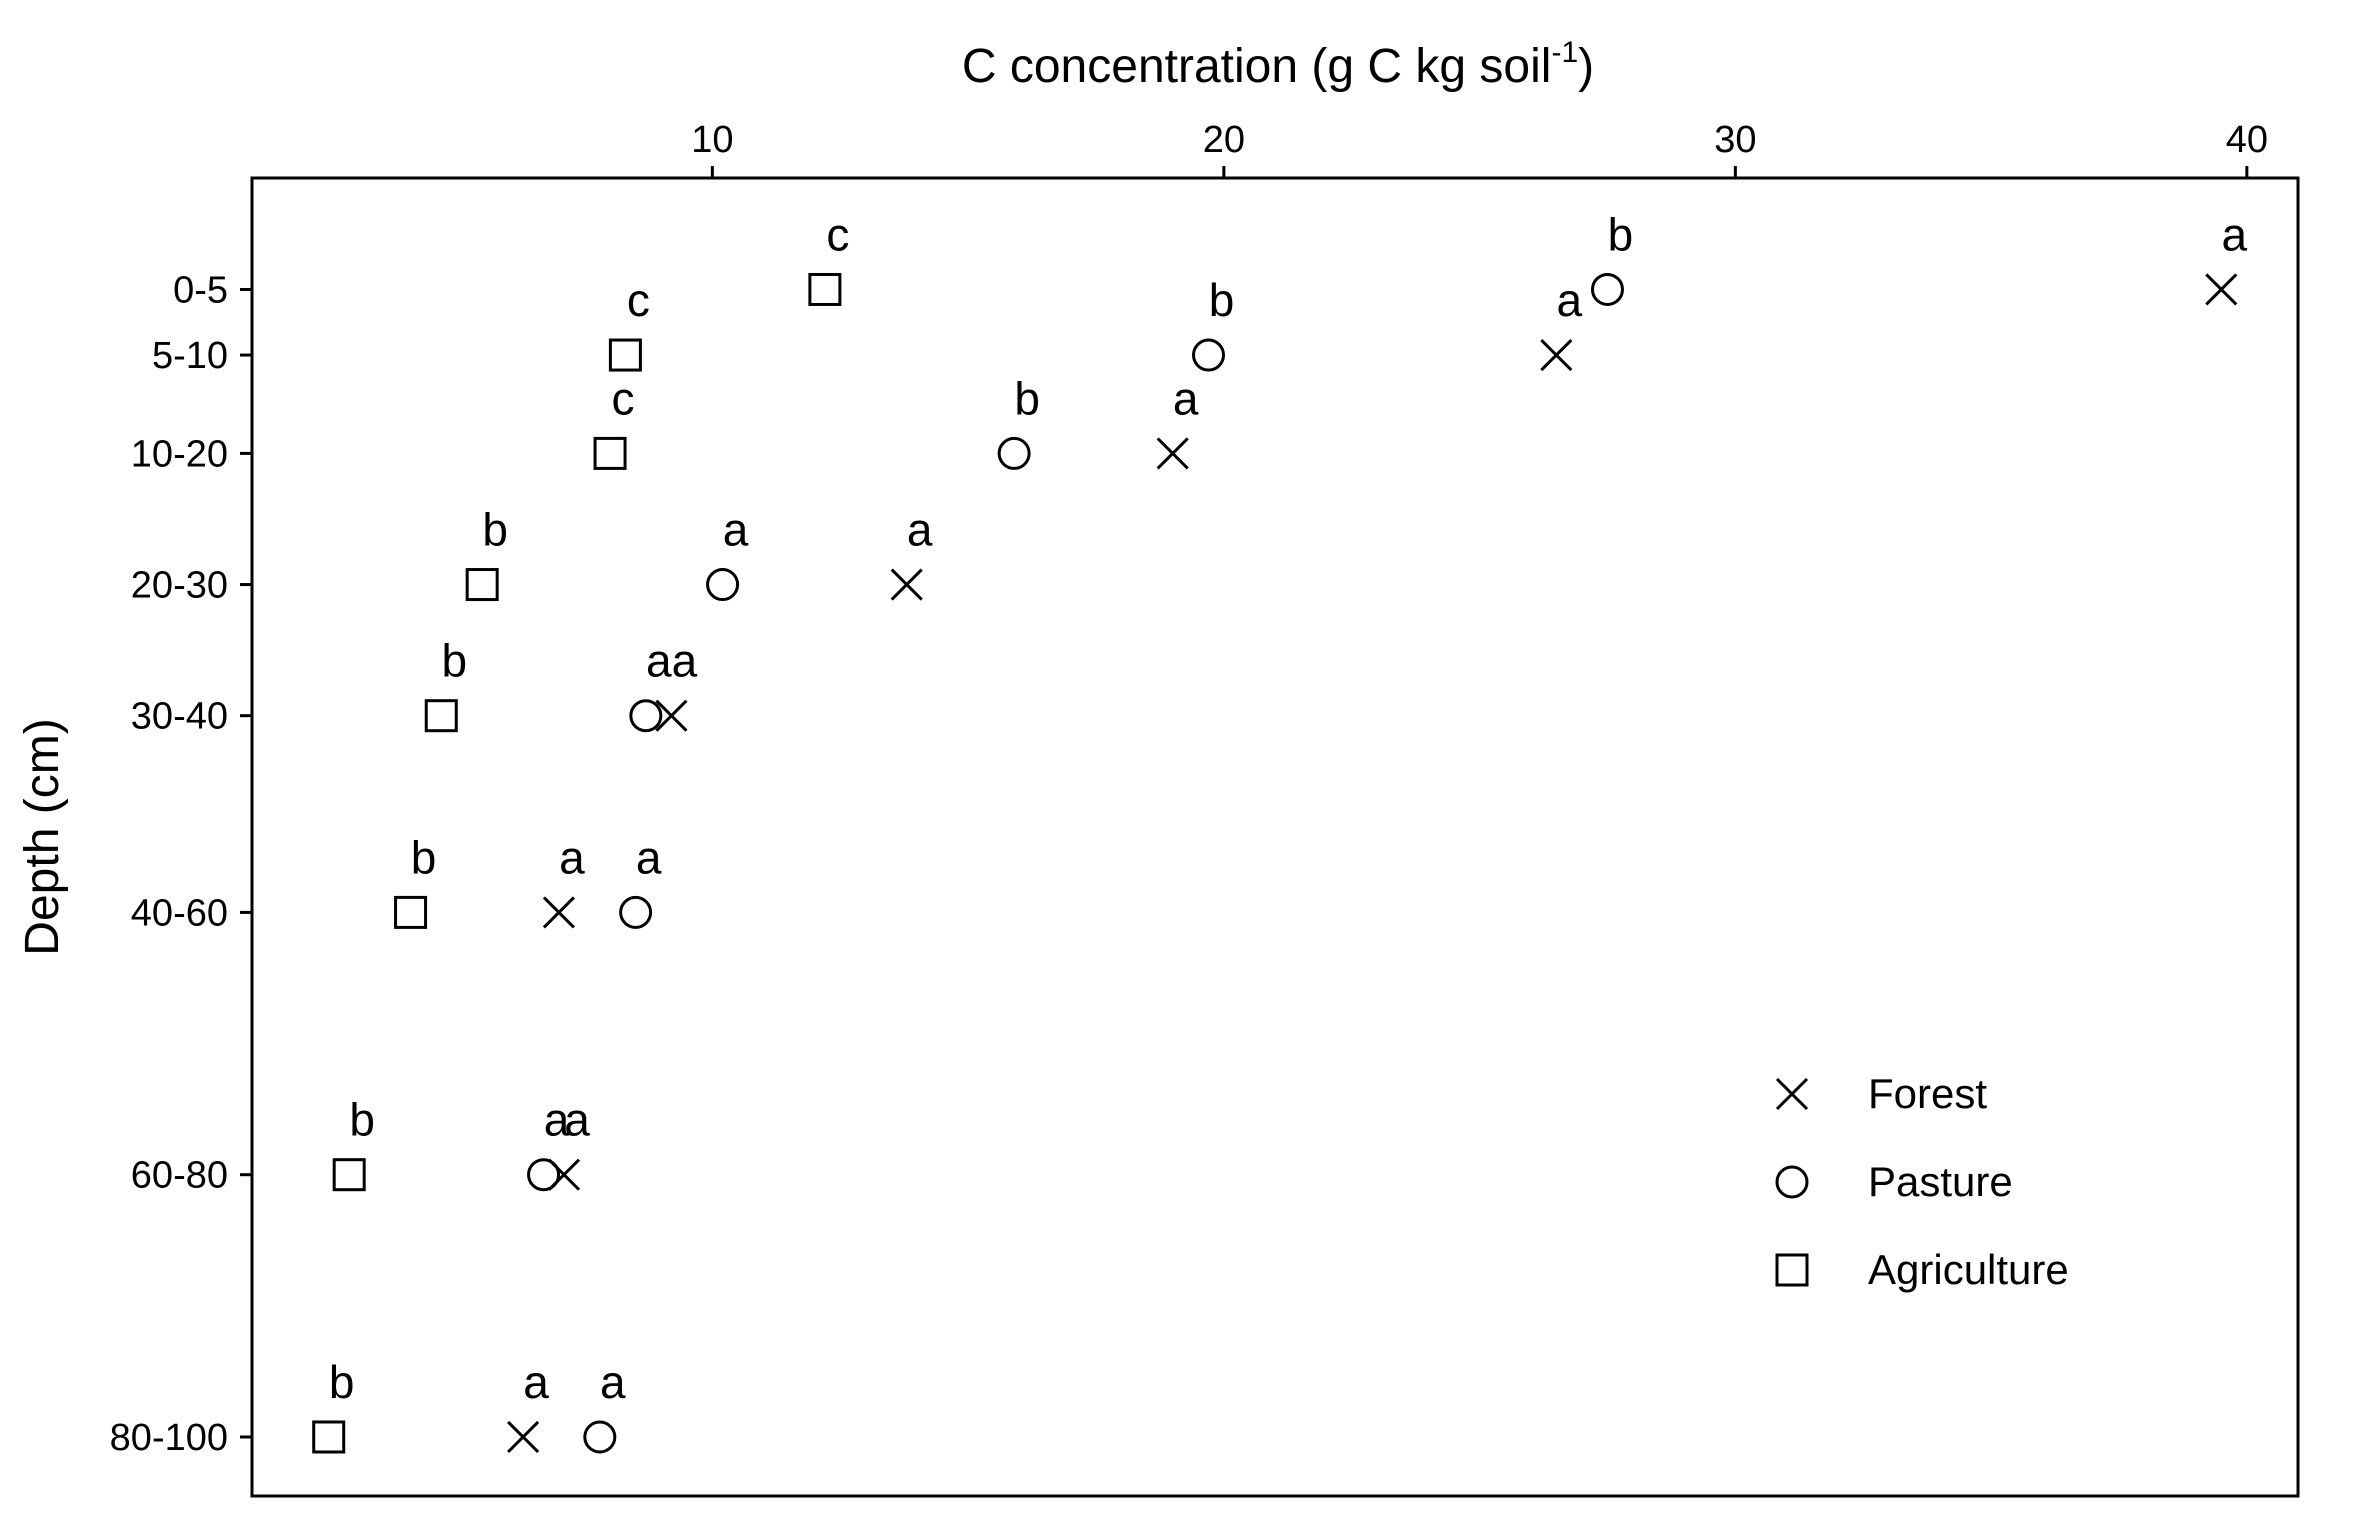  What do you see at coordinates (2234, 234) in the screenshot?
I see `forest-letter-0-5: a` at bounding box center [2234, 234].